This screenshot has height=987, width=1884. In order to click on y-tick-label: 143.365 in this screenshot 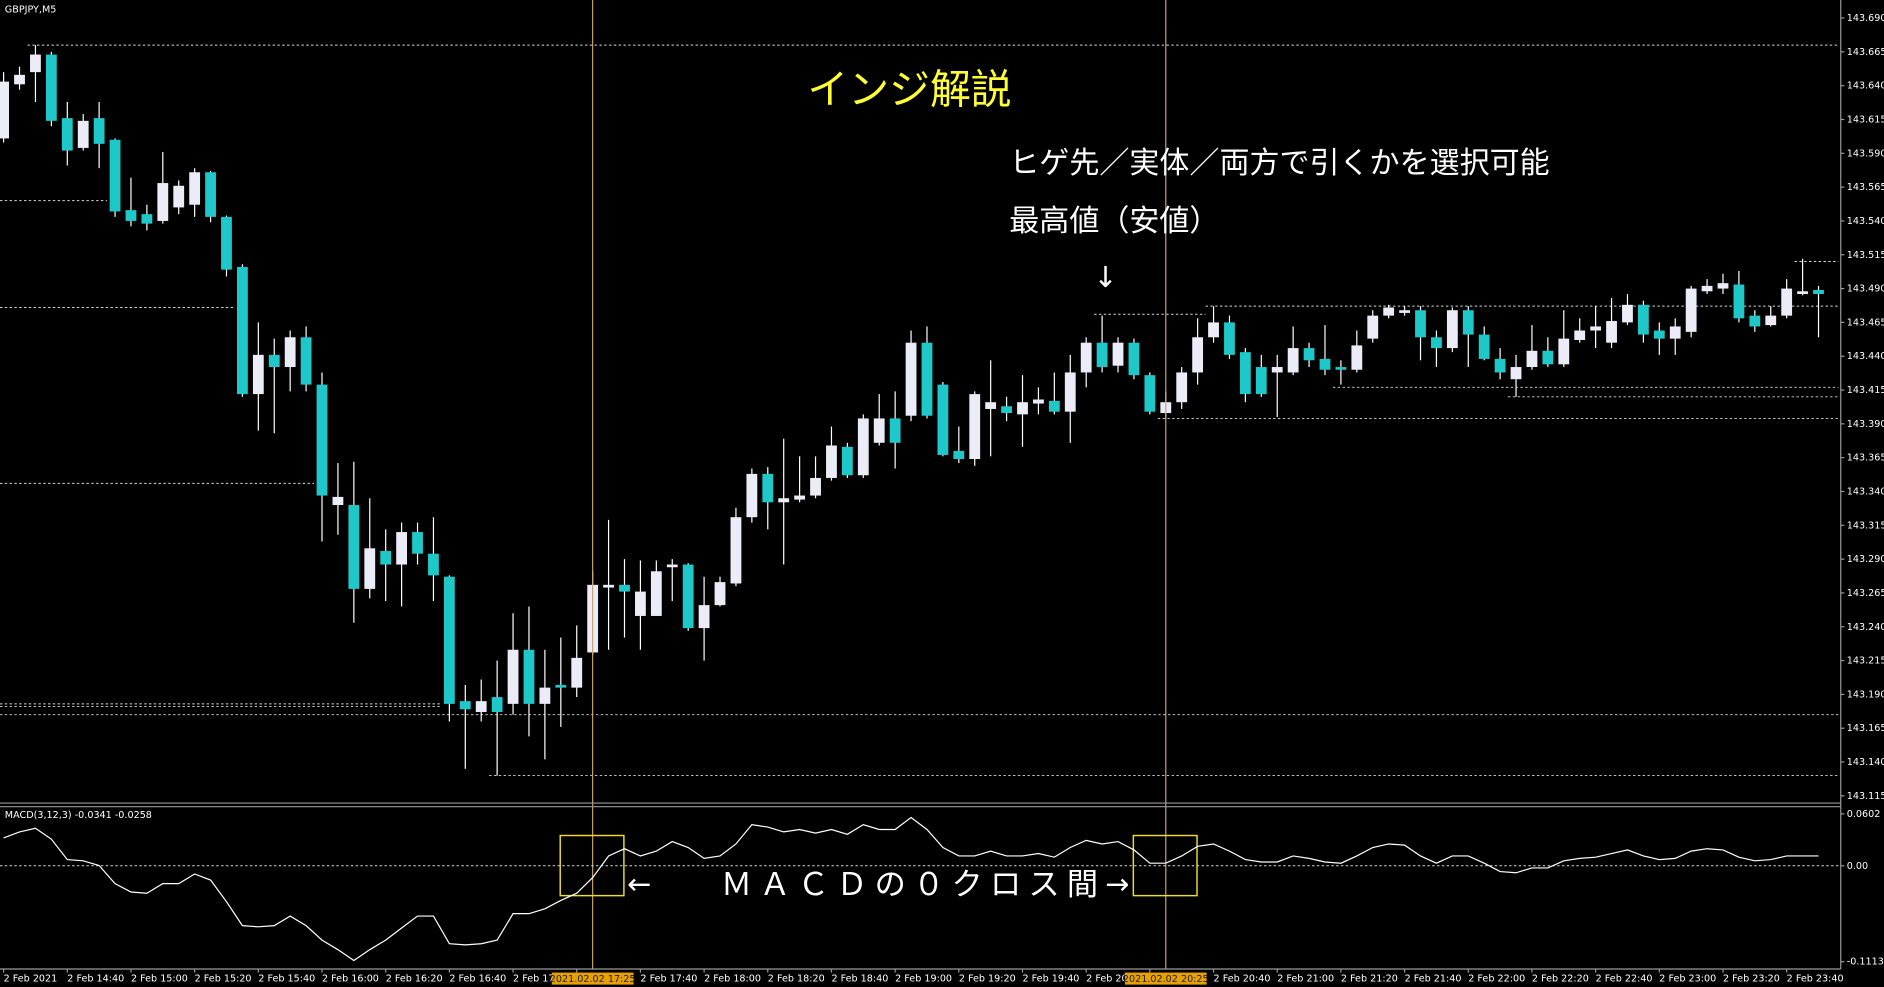, I will do `click(1865, 458)`.